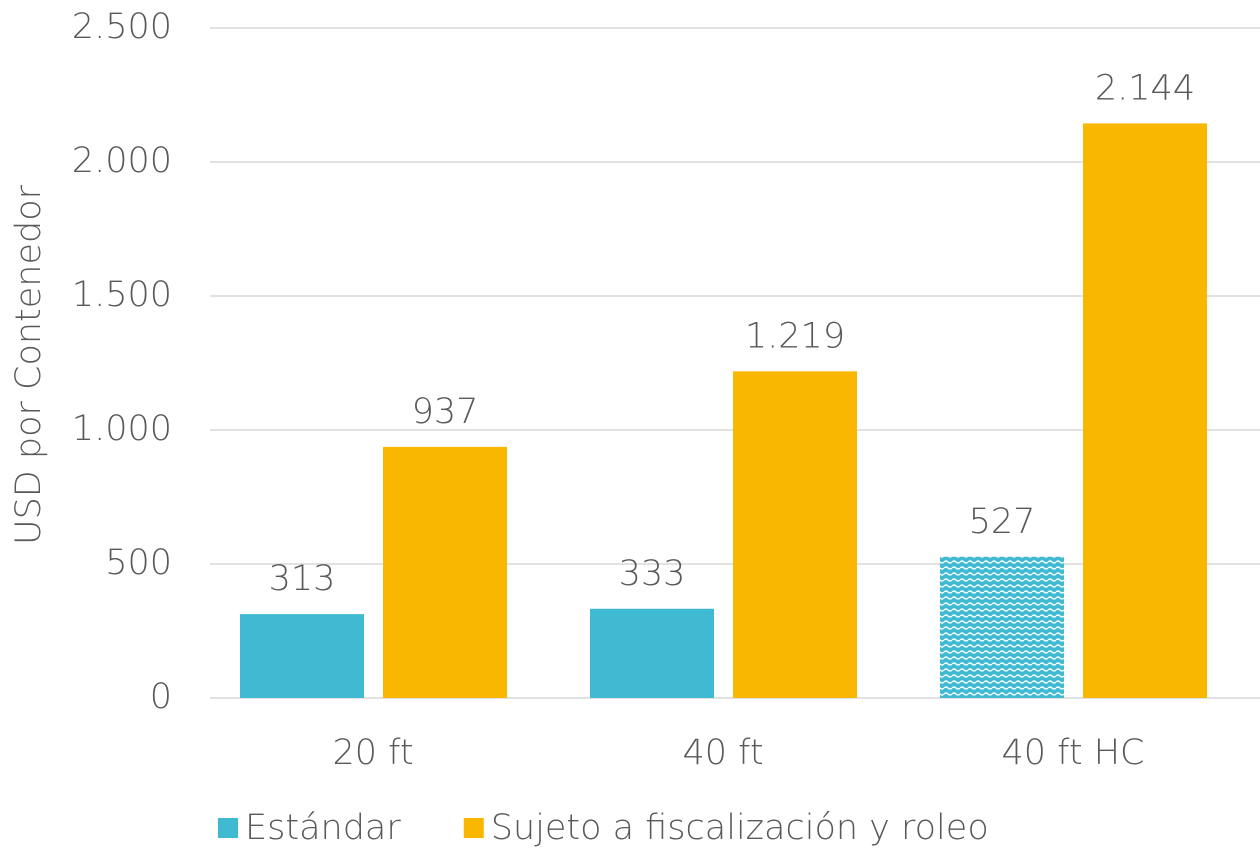 This screenshot has width=1260, height=850. What do you see at coordinates (1002, 522) in the screenshot?
I see `data-label: 527` at bounding box center [1002, 522].